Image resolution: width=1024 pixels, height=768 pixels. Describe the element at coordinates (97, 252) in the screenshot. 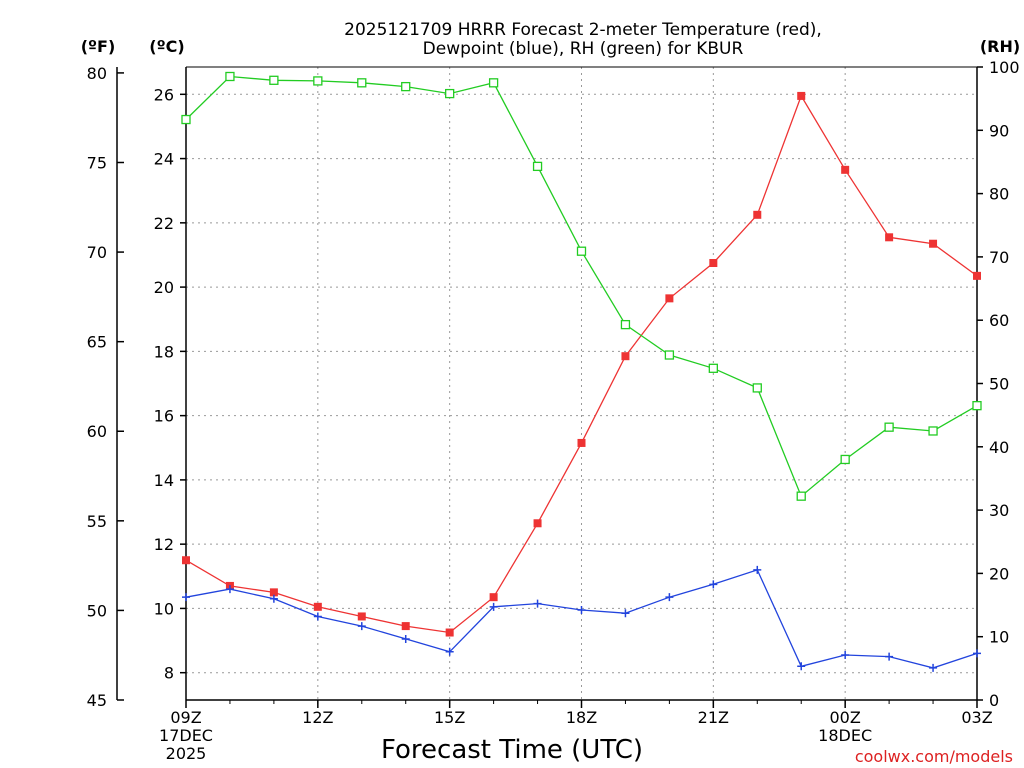

I see `fahrenheit-tick-label: 70` at that location.